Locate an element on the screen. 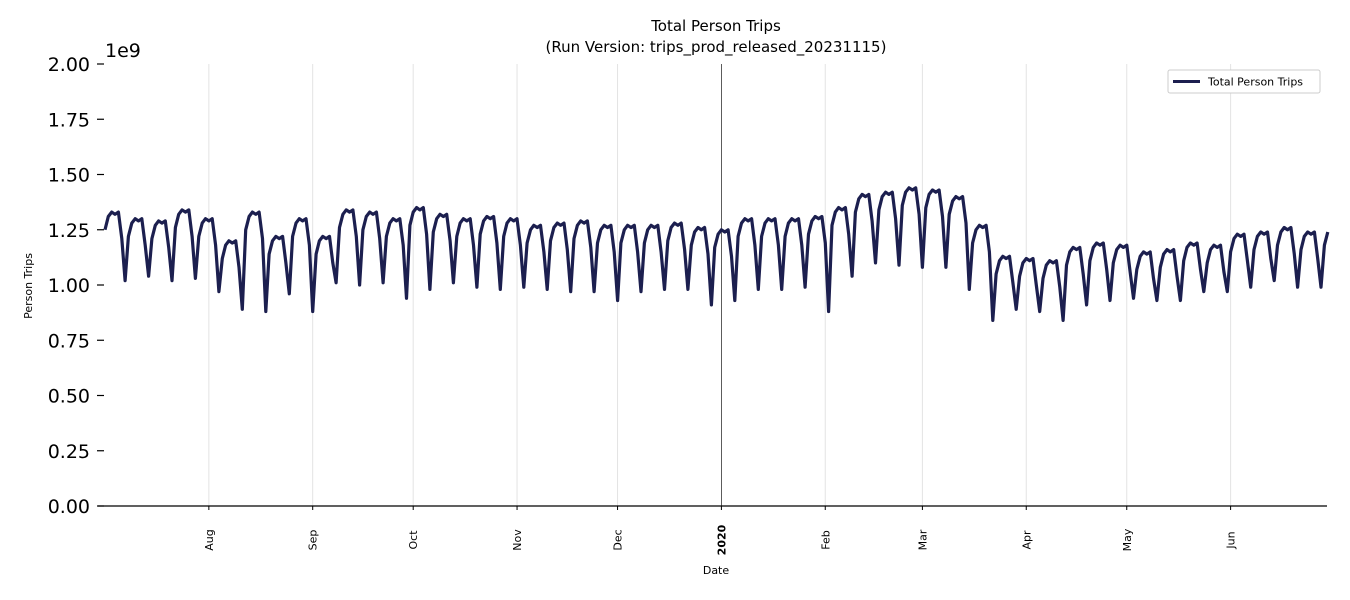 This screenshot has width=1350, height=600. y-tick-label: 0.00 is located at coordinates (69, 507).